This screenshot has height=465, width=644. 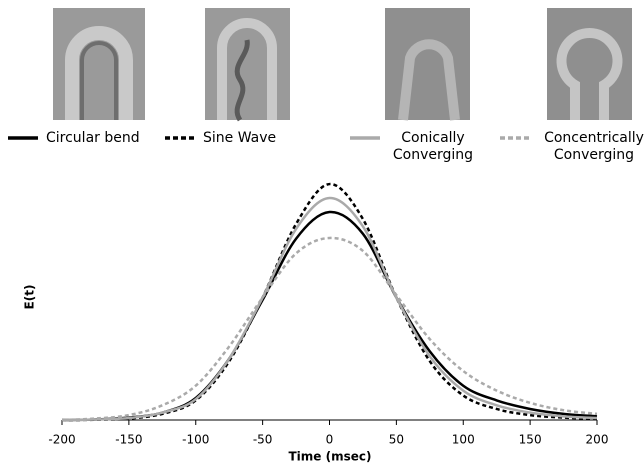 What do you see at coordinates (530, 440) in the screenshot?
I see `x-tick-label: 150` at bounding box center [530, 440].